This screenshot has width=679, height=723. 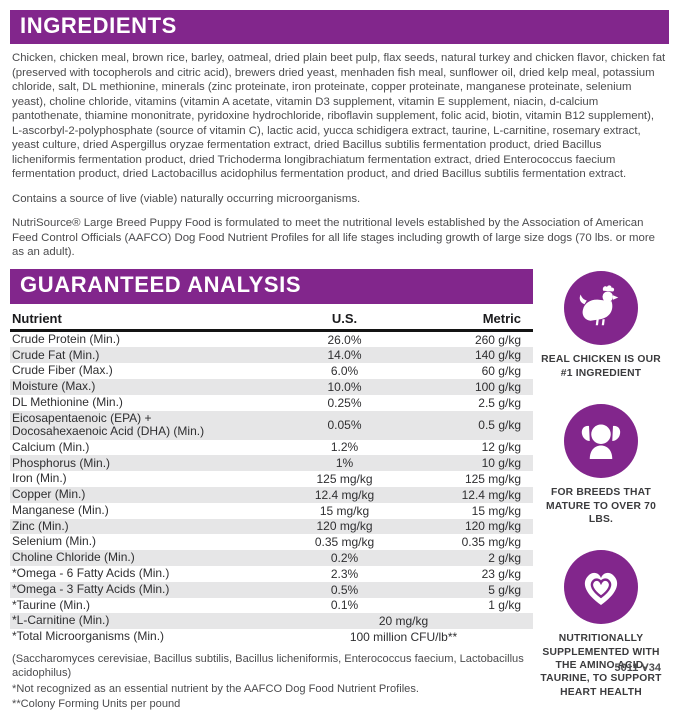 I want to click on table-row: Copper (Min.) 12.4 mg/kg 12.4 mg/kg, so click(x=271, y=494).